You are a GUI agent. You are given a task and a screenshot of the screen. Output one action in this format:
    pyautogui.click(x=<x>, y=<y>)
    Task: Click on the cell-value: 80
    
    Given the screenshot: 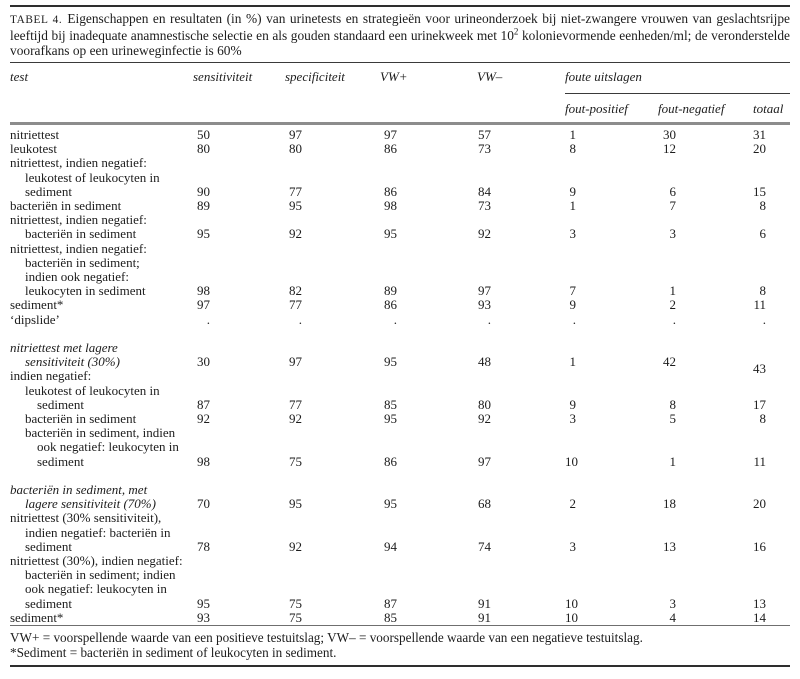 What is the action you would take?
    pyautogui.click(x=295, y=149)
    